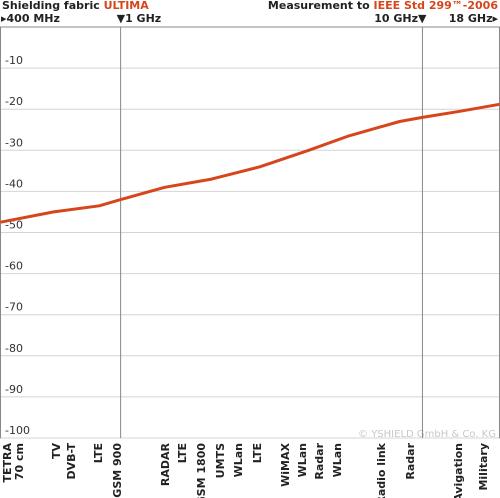 This screenshot has width=500, height=498. Describe the element at coordinates (14, 307) in the screenshot. I see `y-tick-label: -70` at that location.